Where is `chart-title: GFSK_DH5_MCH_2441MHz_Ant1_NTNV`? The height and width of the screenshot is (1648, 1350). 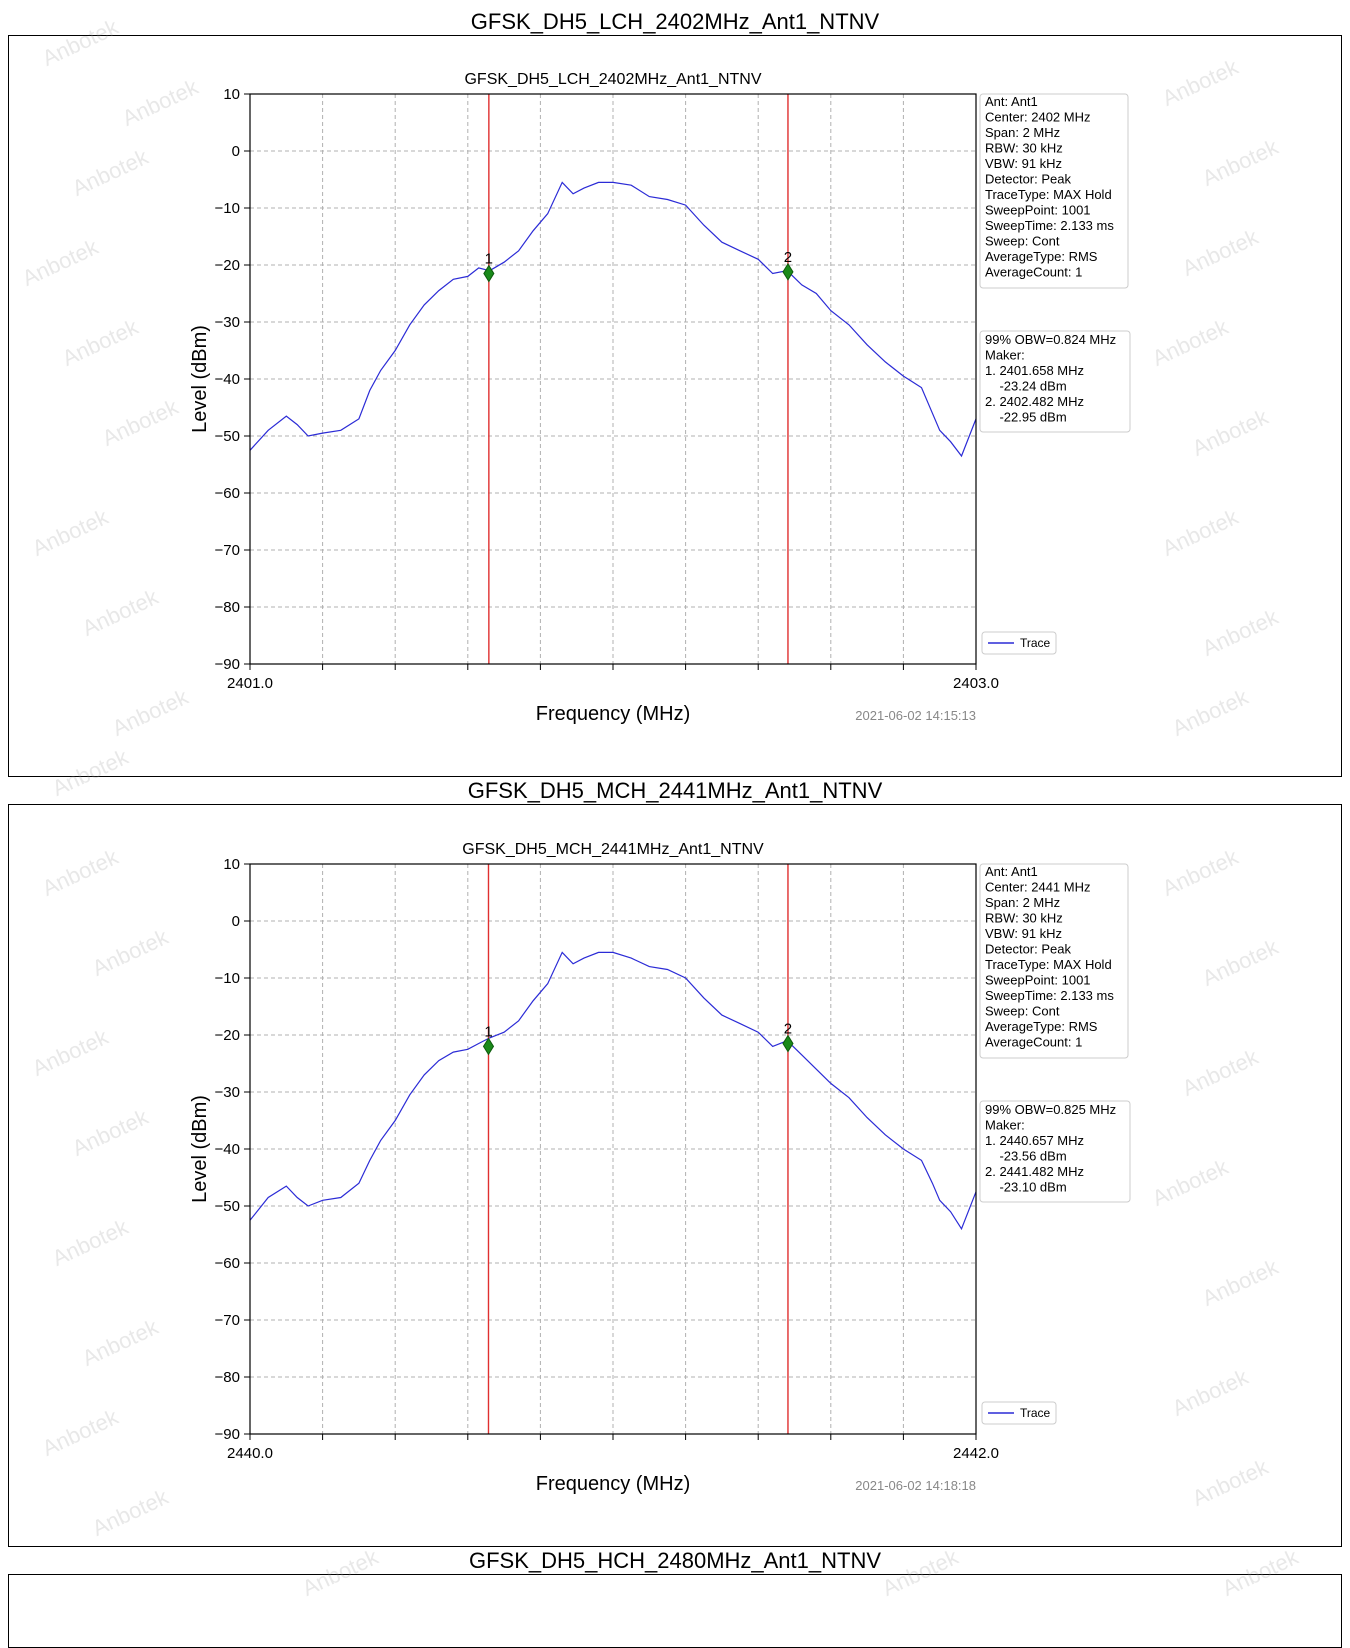
chart-title: GFSK_DH5_MCH_2441MHz_Ant1_NTNV is located at coordinates (613, 849).